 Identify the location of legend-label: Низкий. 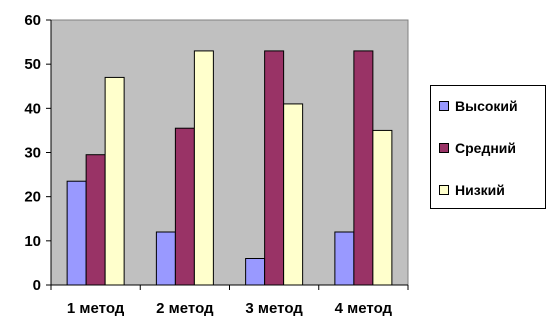
(480, 190).